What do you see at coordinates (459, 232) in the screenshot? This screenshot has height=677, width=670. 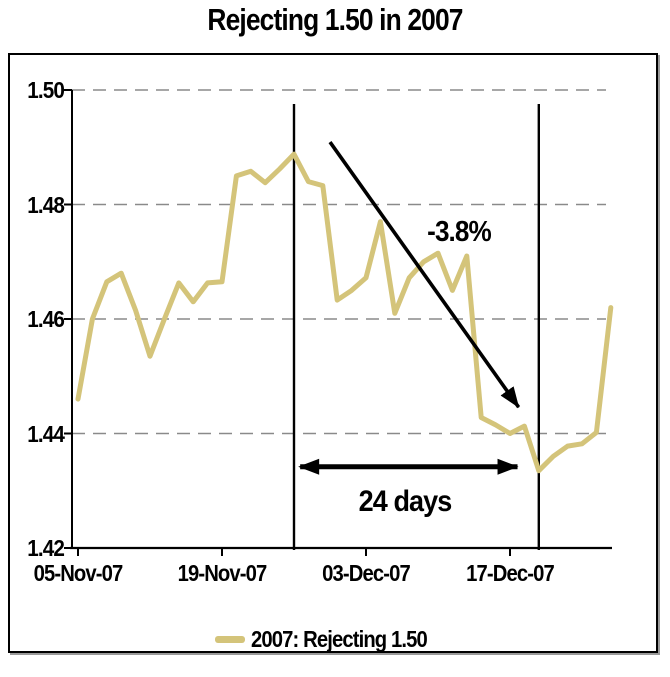 I see `decline-percent-label: -3.8%` at bounding box center [459, 232].